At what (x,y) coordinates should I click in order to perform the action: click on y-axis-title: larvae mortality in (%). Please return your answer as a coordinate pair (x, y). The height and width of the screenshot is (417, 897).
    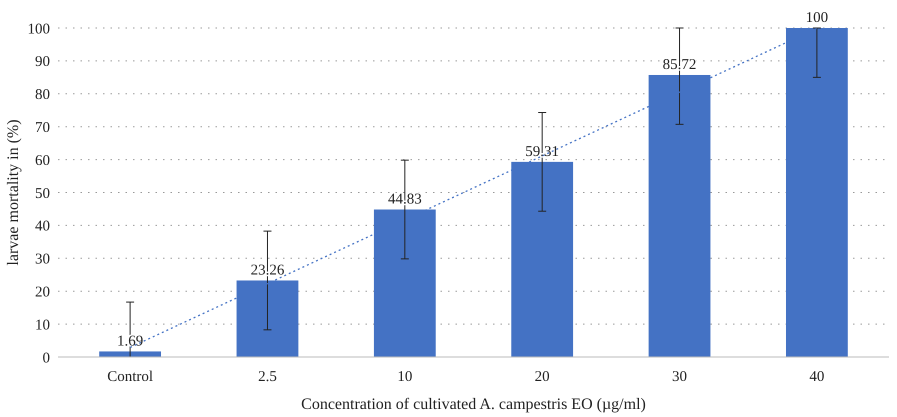
    Looking at the image, I should click on (13, 192).